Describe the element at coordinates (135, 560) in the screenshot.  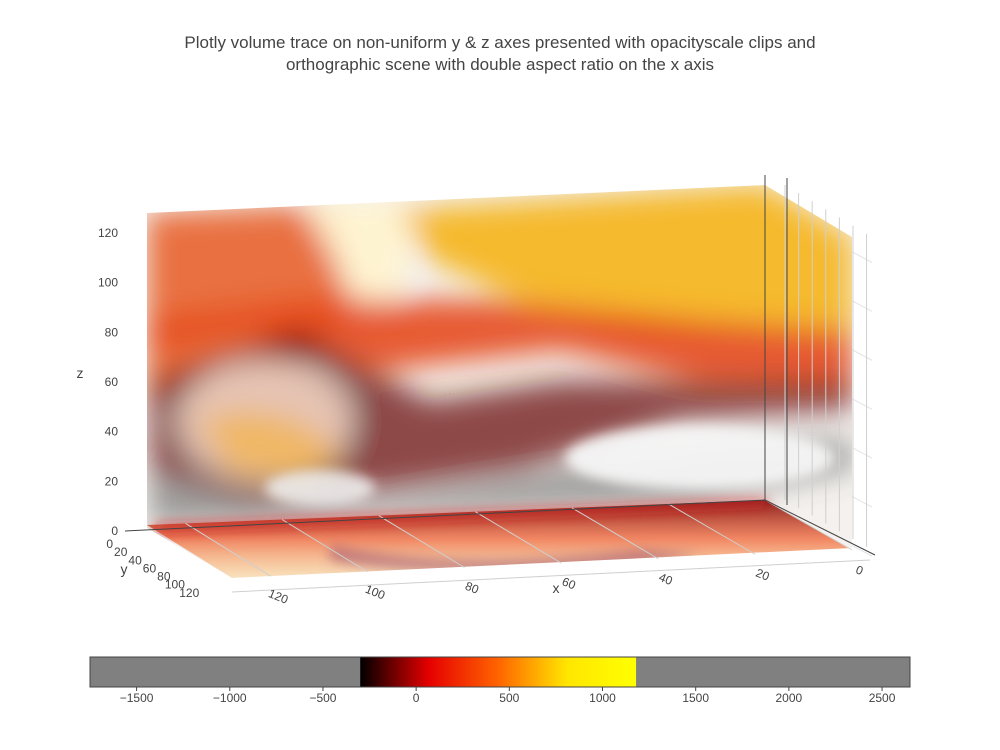
I see `y-tick-label: 40` at that location.